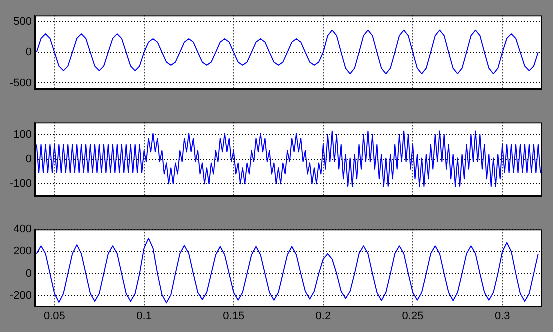 This screenshot has width=553, height=332. I want to click on y-tick-label: 100, so click(23, 134).